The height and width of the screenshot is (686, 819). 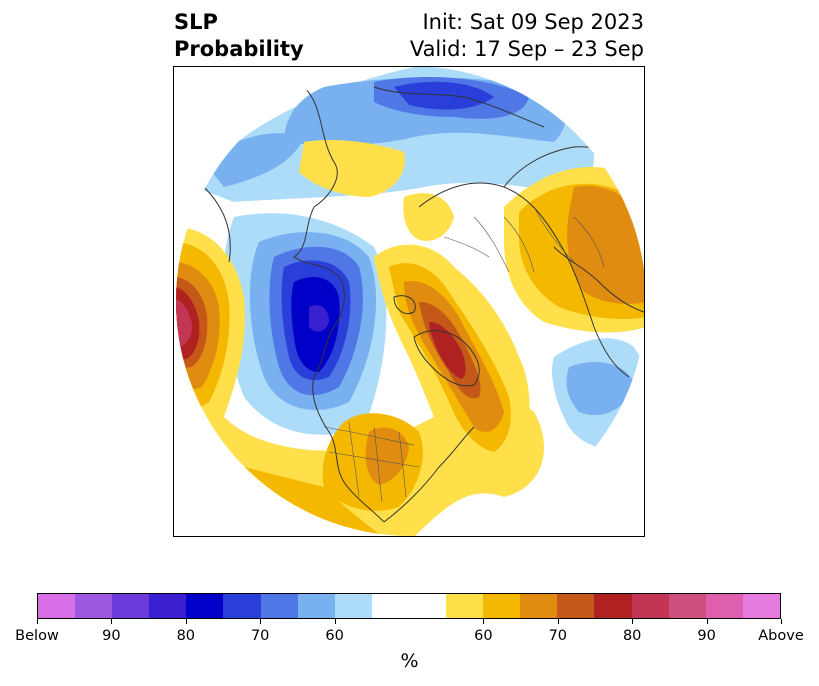 What do you see at coordinates (319, 318) in the screenshot?
I see `below-band-core-siberia` at bounding box center [319, 318].